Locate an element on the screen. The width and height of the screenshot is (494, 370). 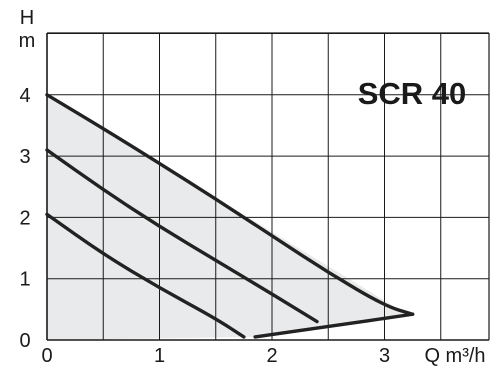
y-axis-label-top: H is located at coordinates (27, 18).